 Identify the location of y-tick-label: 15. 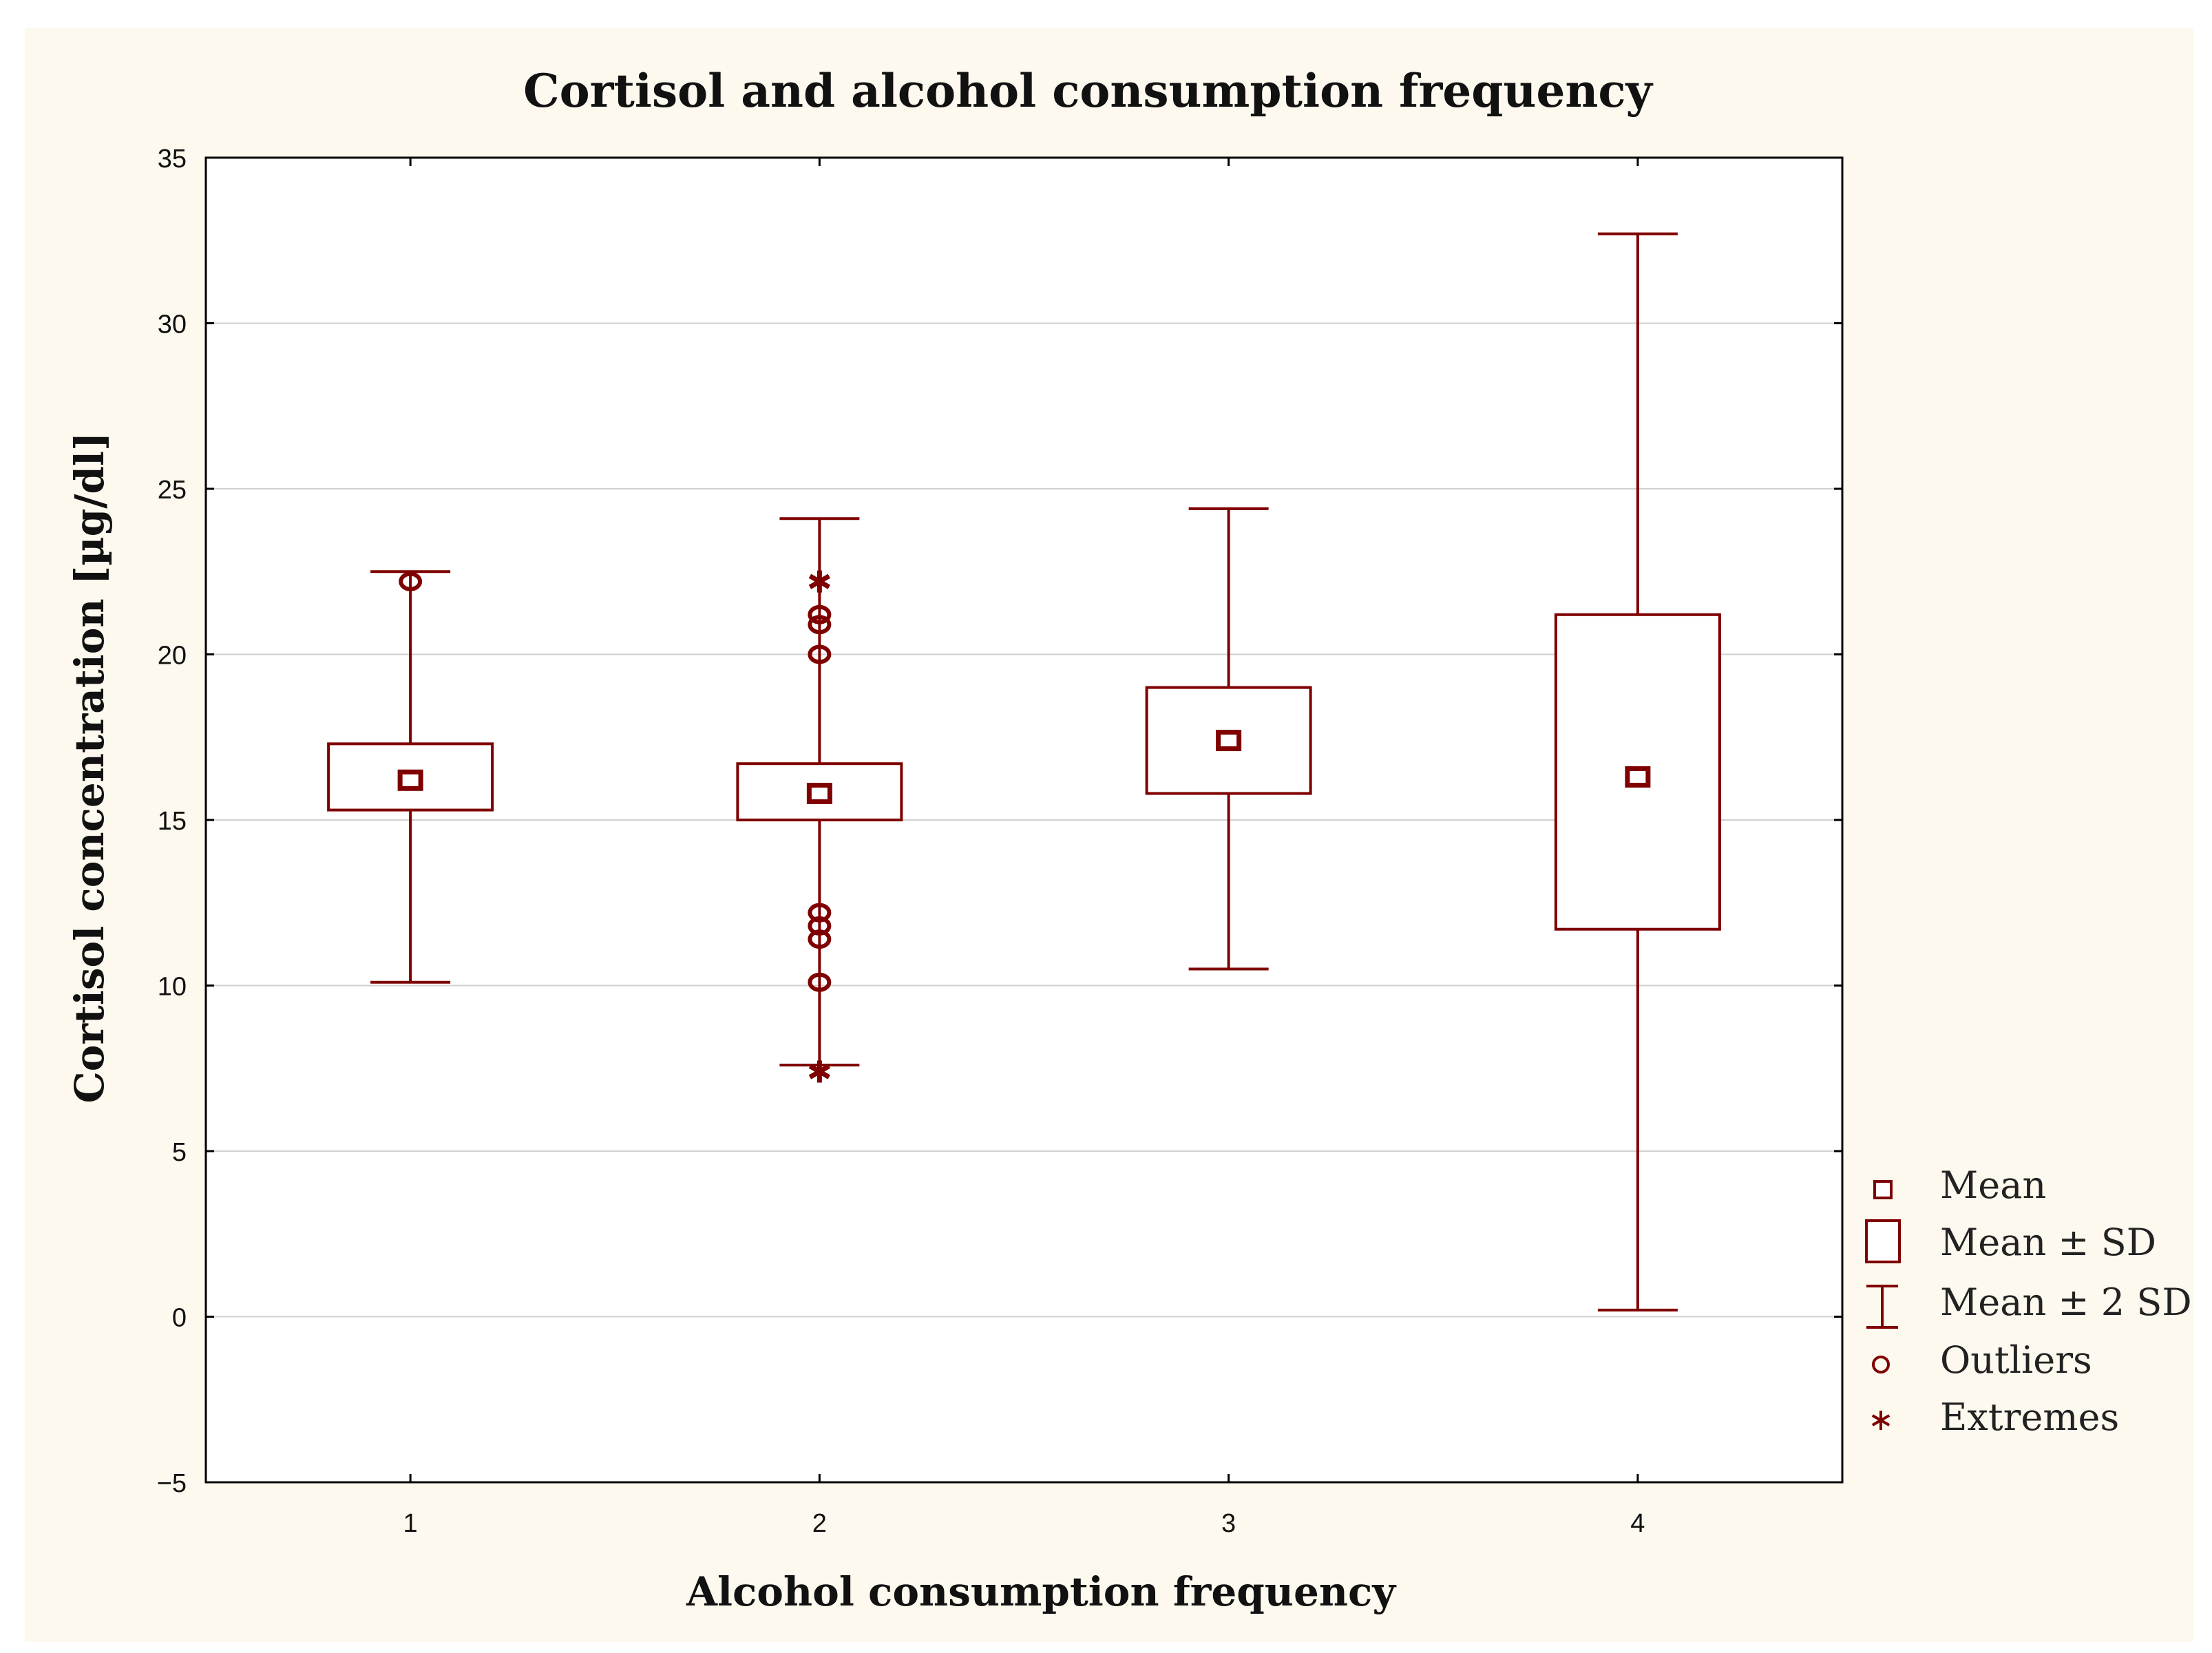
(172, 822).